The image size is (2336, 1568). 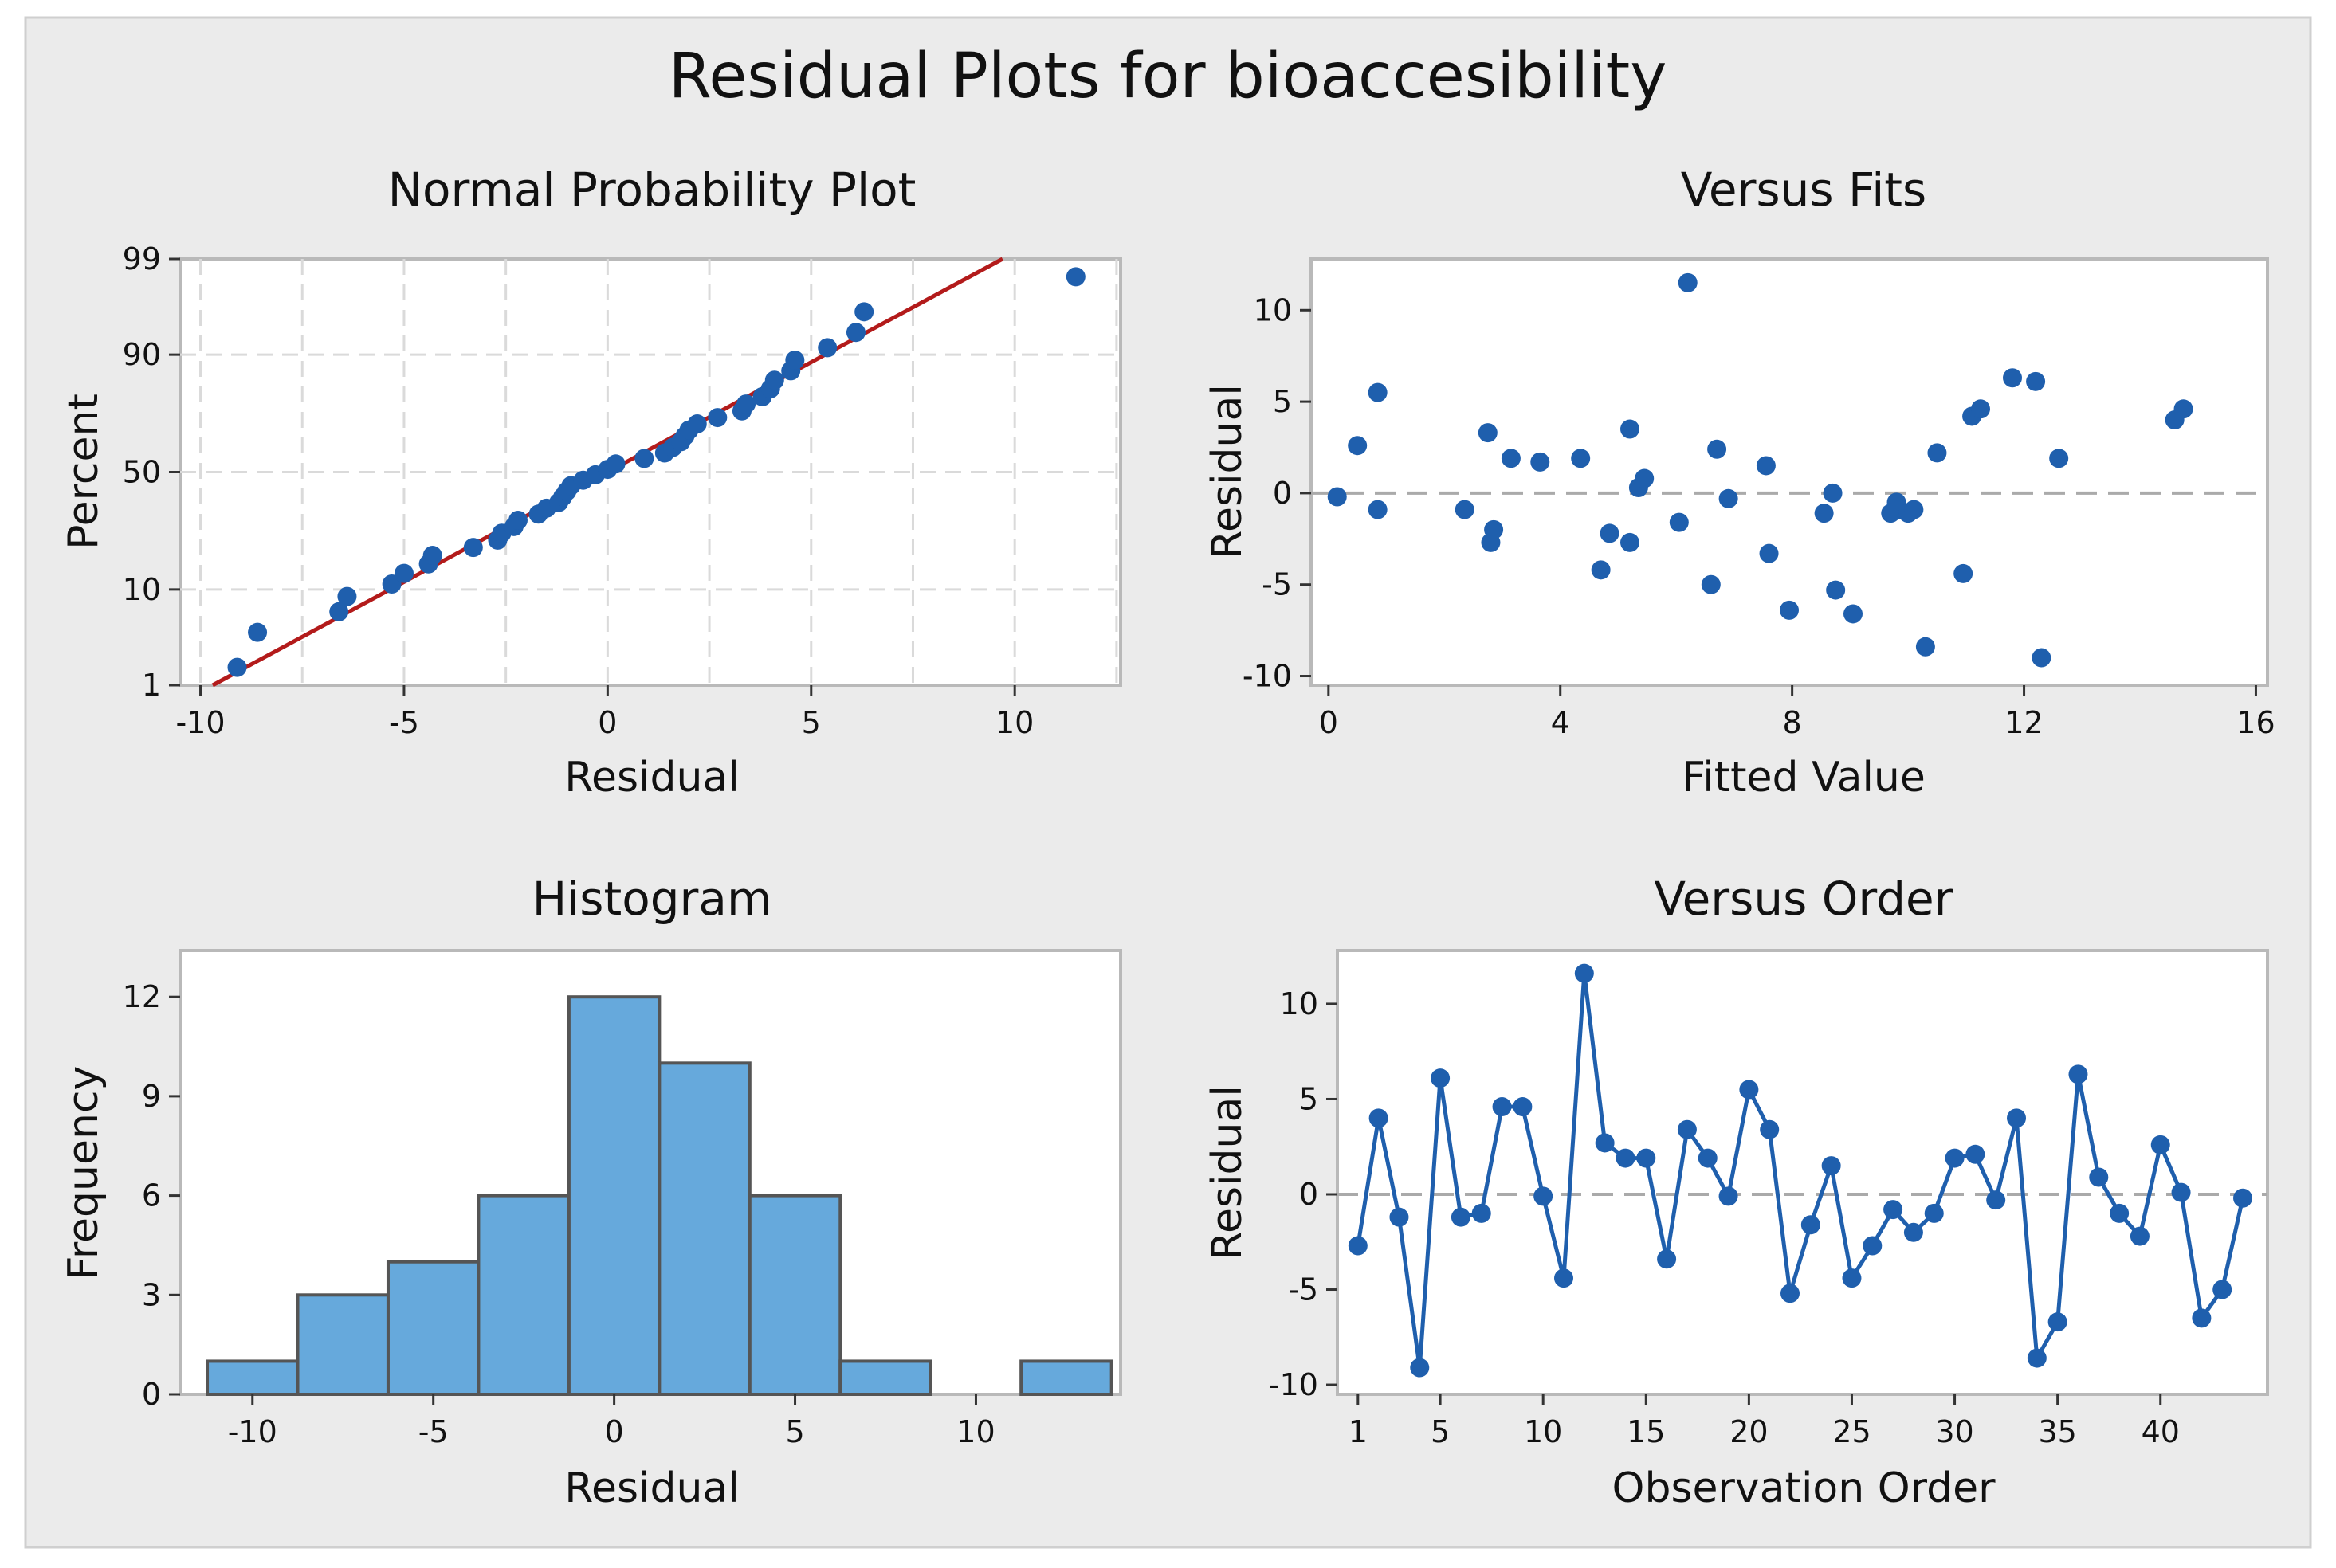 What do you see at coordinates (142, 589) in the screenshot?
I see `npp-ytick-label: 10` at bounding box center [142, 589].